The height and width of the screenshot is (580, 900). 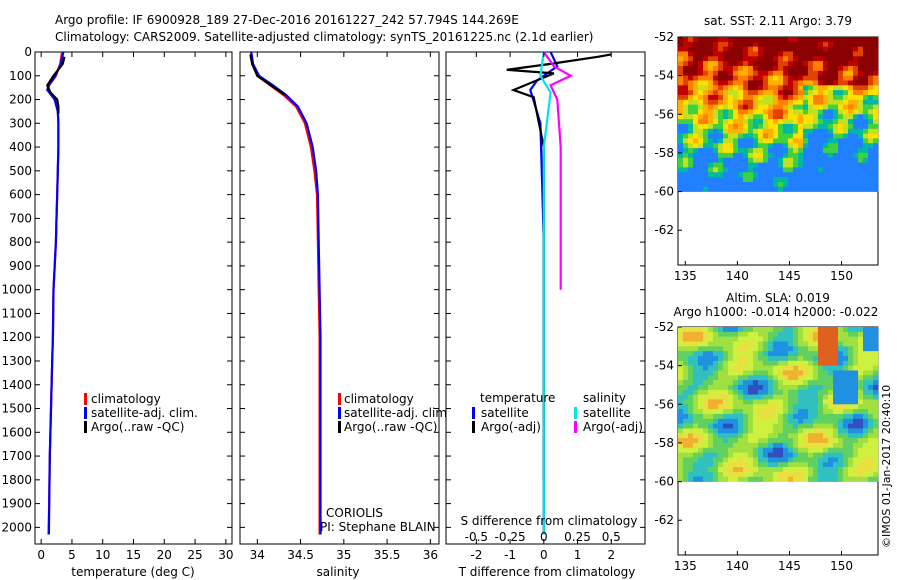 I want to click on y-tick-label: 1500, so click(x=16, y=409).